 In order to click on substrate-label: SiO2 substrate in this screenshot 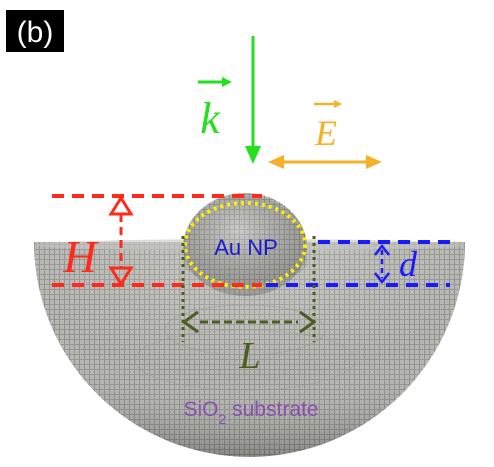, I will do `click(250, 412)`.